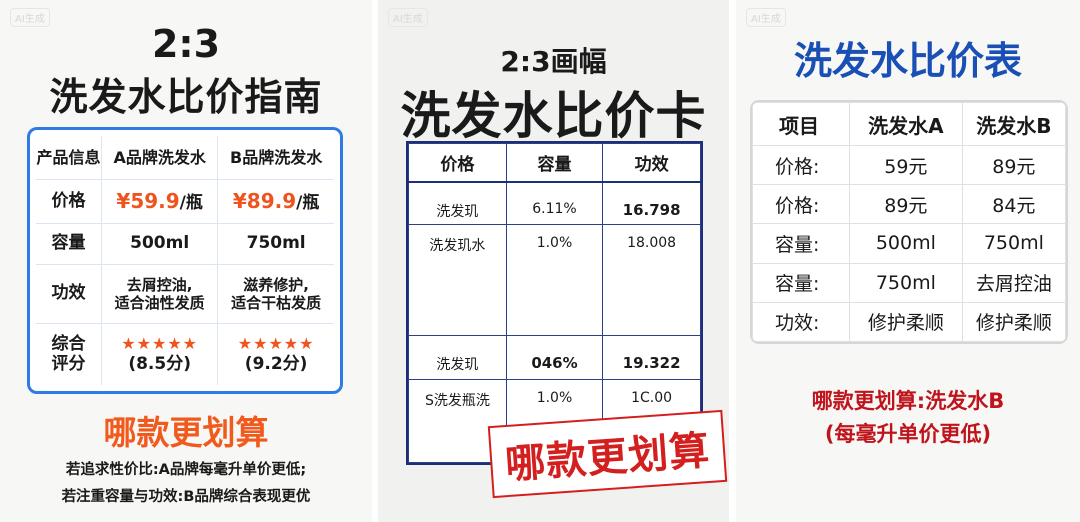 The width and height of the screenshot is (1080, 522). I want to click on price-b: ¥89.9/瓶, so click(275, 201).